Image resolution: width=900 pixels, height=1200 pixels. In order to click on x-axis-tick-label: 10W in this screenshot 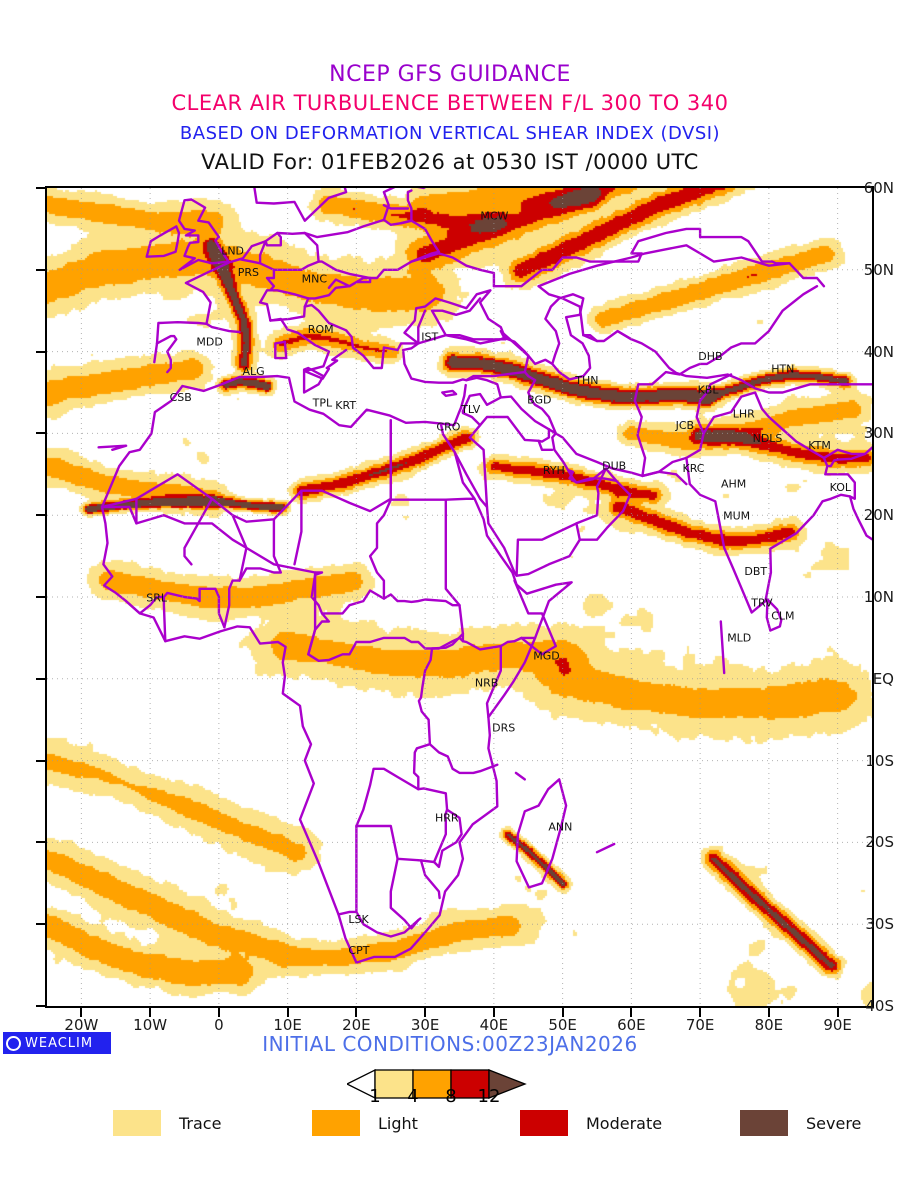, I will do `click(150, 1025)`.